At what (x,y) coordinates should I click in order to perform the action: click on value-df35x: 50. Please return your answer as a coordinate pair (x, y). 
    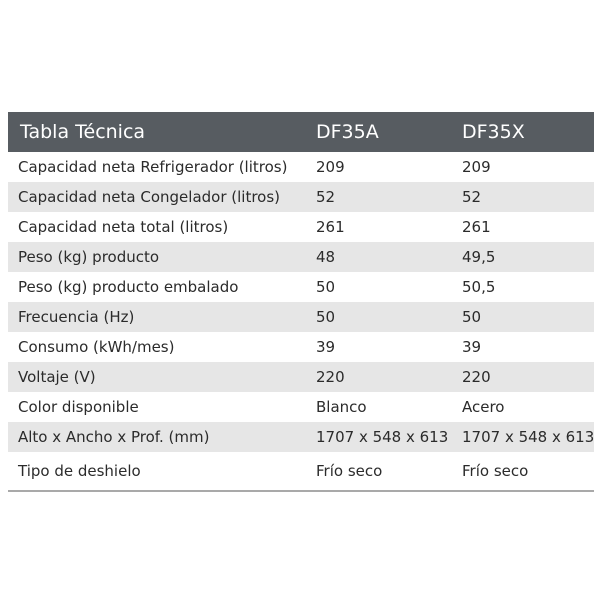
    Looking at the image, I should click on (528, 317).